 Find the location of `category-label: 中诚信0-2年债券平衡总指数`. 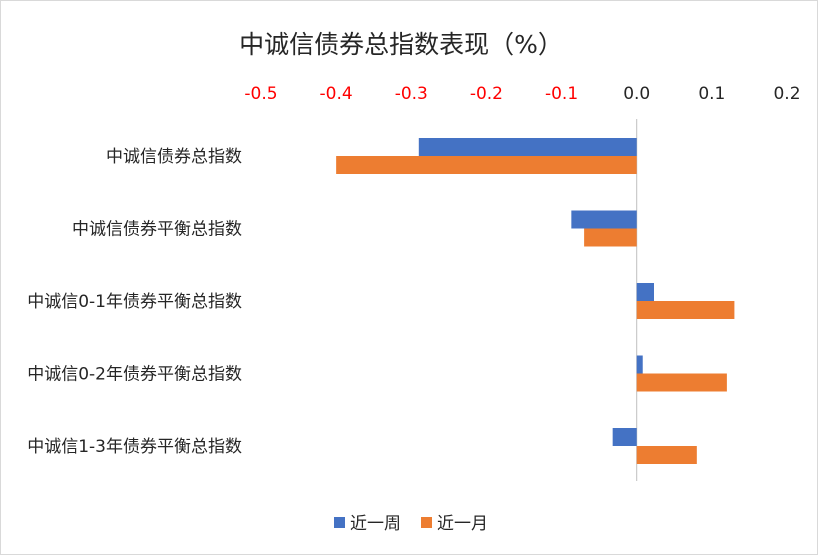

category-label: 中诚信0-2年债券平衡总指数 is located at coordinates (134, 375).